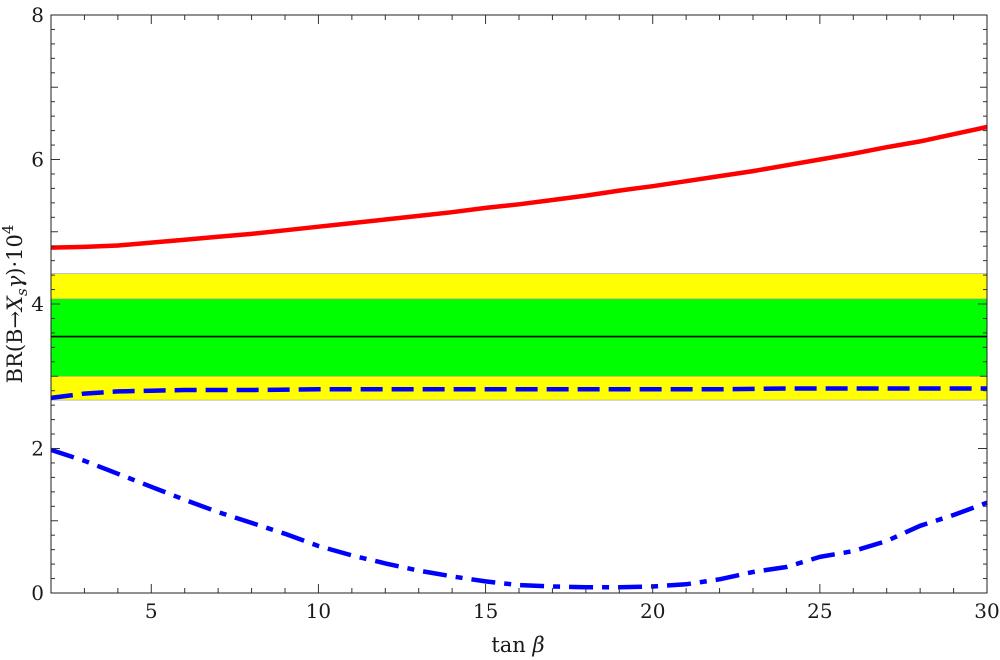  What do you see at coordinates (819, 611) in the screenshot?
I see `x-tick-label: 25` at bounding box center [819, 611].